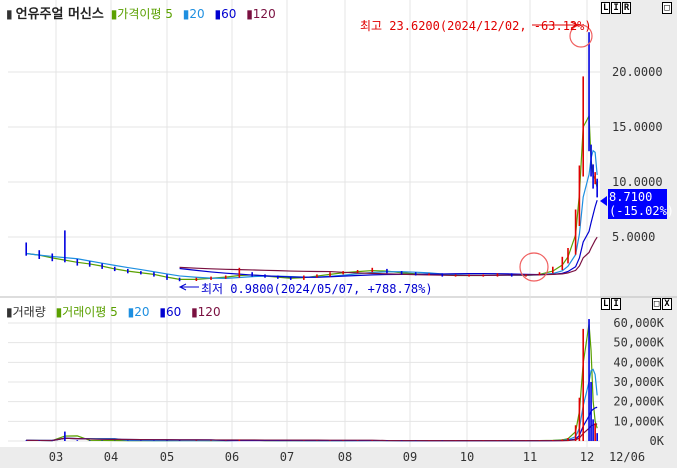  Describe the element at coordinates (581, 36) in the screenshot. I see `high-marker-circle` at that location.